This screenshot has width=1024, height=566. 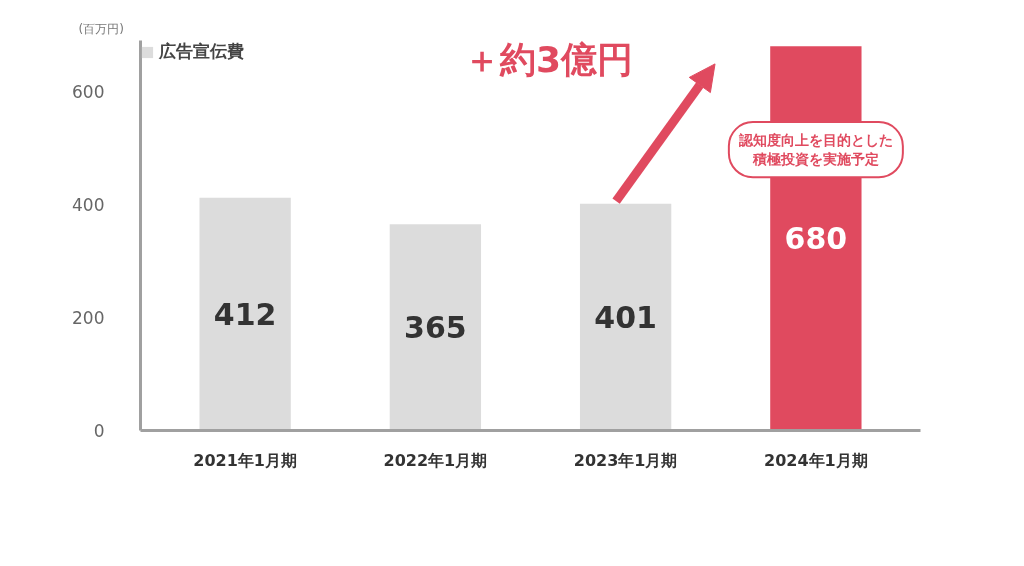 What do you see at coordinates (815, 150) in the screenshot?
I see `annotation: 認知度向上を目的とした積極投資を実施予定` at bounding box center [815, 150].